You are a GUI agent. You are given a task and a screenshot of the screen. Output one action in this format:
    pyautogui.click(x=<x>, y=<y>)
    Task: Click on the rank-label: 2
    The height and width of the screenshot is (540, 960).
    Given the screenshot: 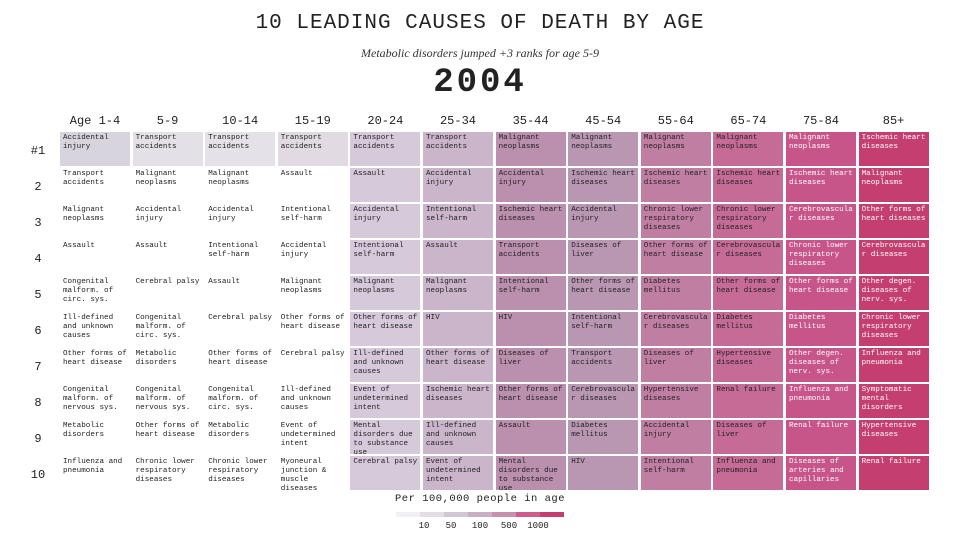 What is the action you would take?
    pyautogui.click(x=38, y=187)
    